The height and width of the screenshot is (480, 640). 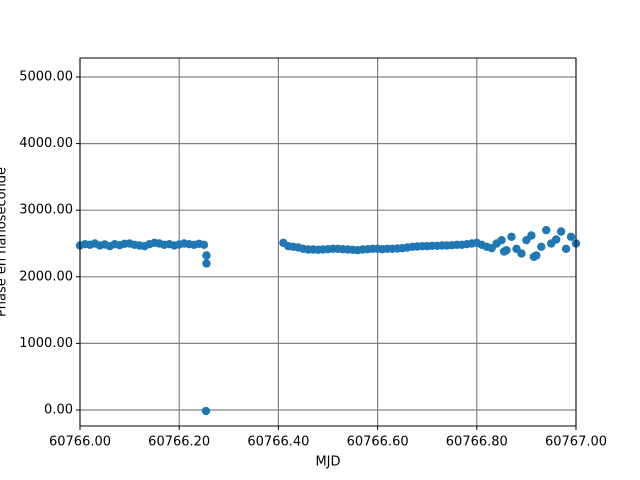 I want to click on y-tick-label: 5000.00, so click(x=46, y=76).